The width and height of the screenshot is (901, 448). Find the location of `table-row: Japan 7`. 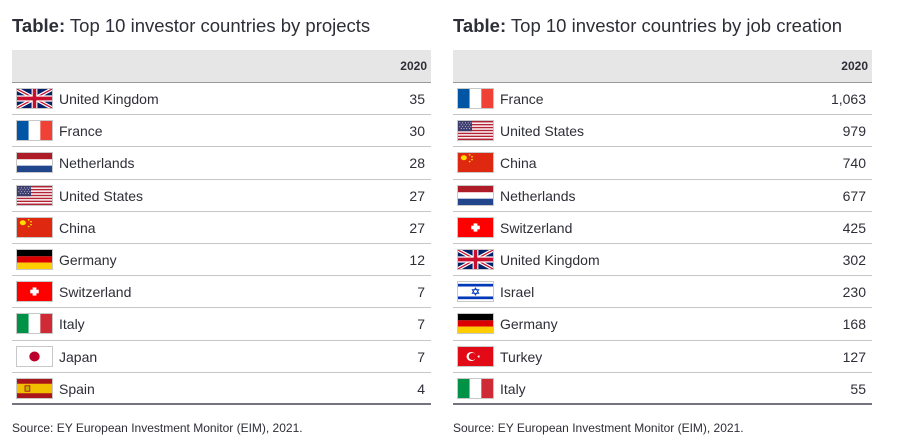

table-row: Japan 7 is located at coordinates (221, 357).